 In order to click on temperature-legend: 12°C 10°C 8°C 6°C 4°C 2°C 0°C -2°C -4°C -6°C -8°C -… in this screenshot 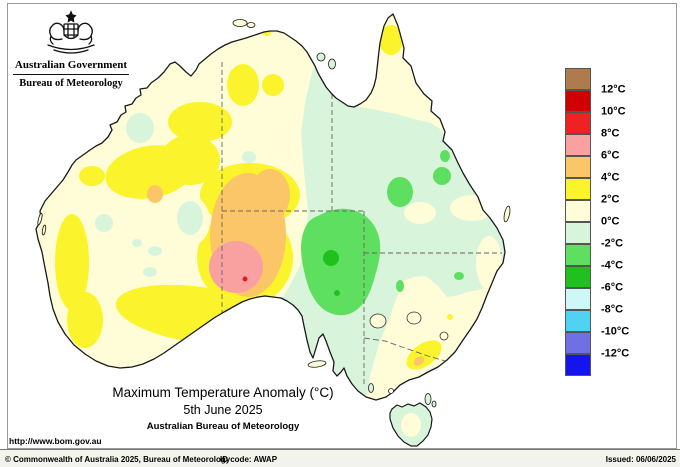, I will do `click(620, 224)`.